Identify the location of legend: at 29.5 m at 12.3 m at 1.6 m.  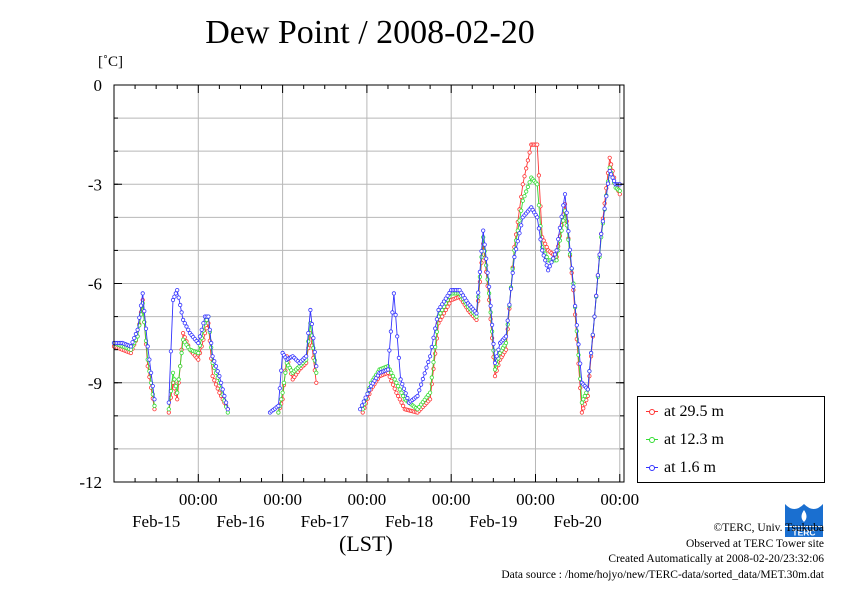
(731, 439).